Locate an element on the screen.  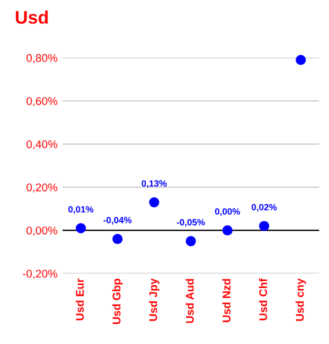
x-tick-label: Usd Aud is located at coordinates (190, 301).